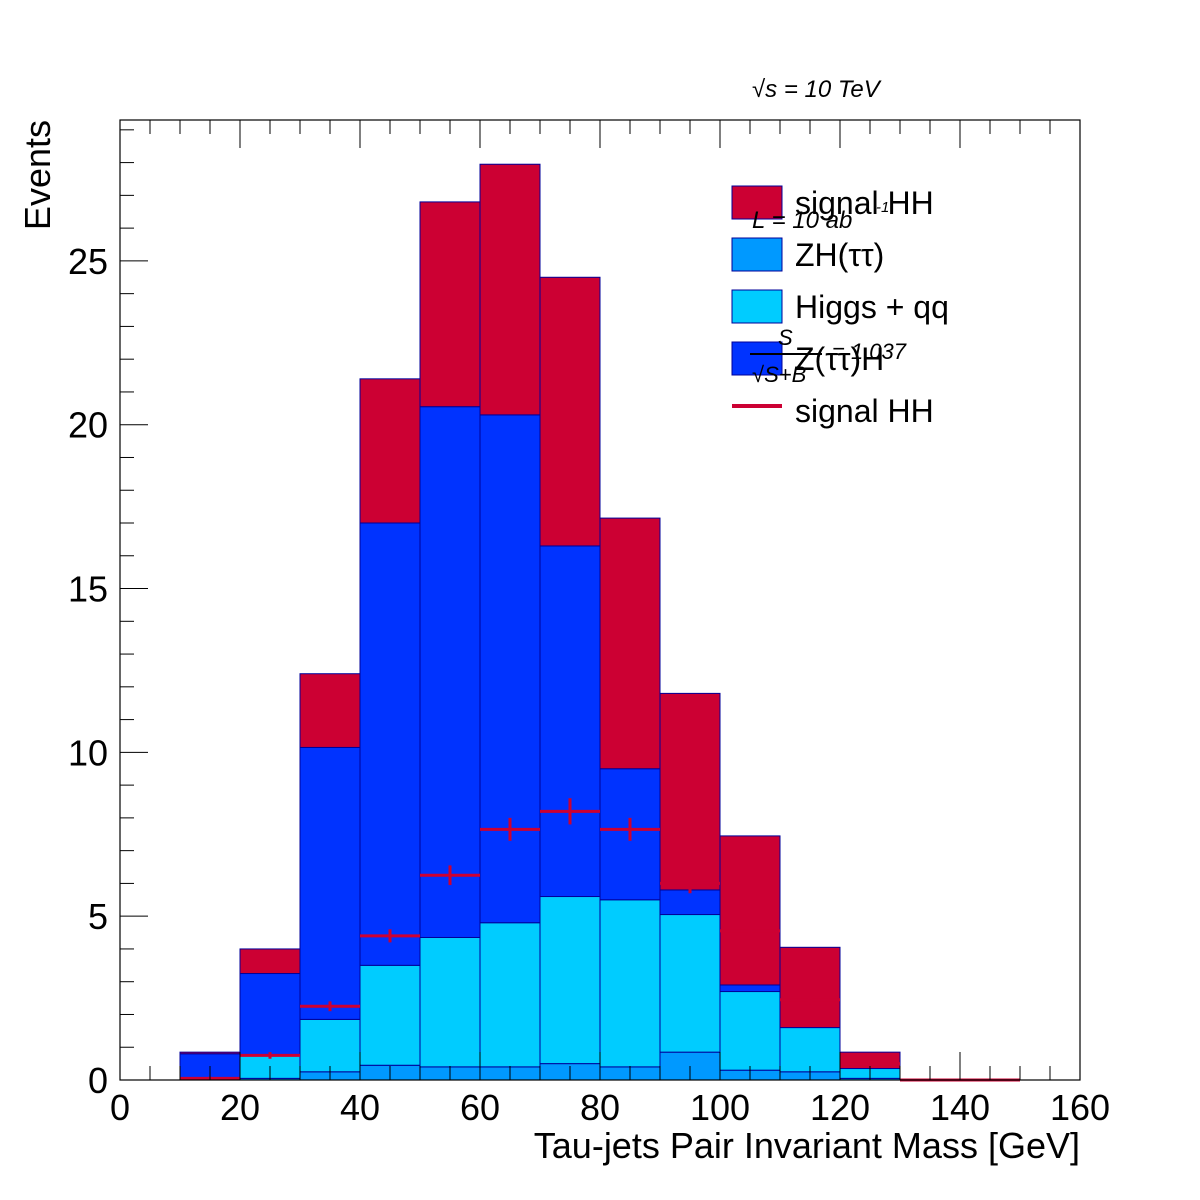 The image size is (1200, 1200). Describe the element at coordinates (1080, 1107) in the screenshot. I see `x-tick-label: 160` at that location.